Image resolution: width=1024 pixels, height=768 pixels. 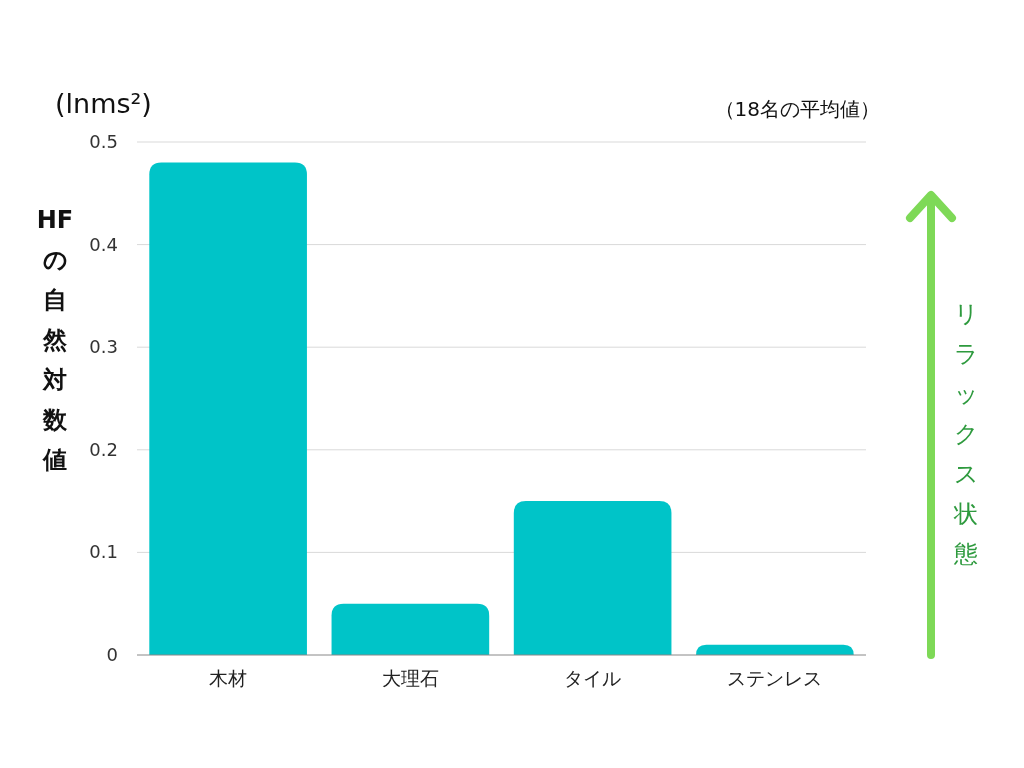 I want to click on y-tick-label: 0.1, so click(x=103, y=552).